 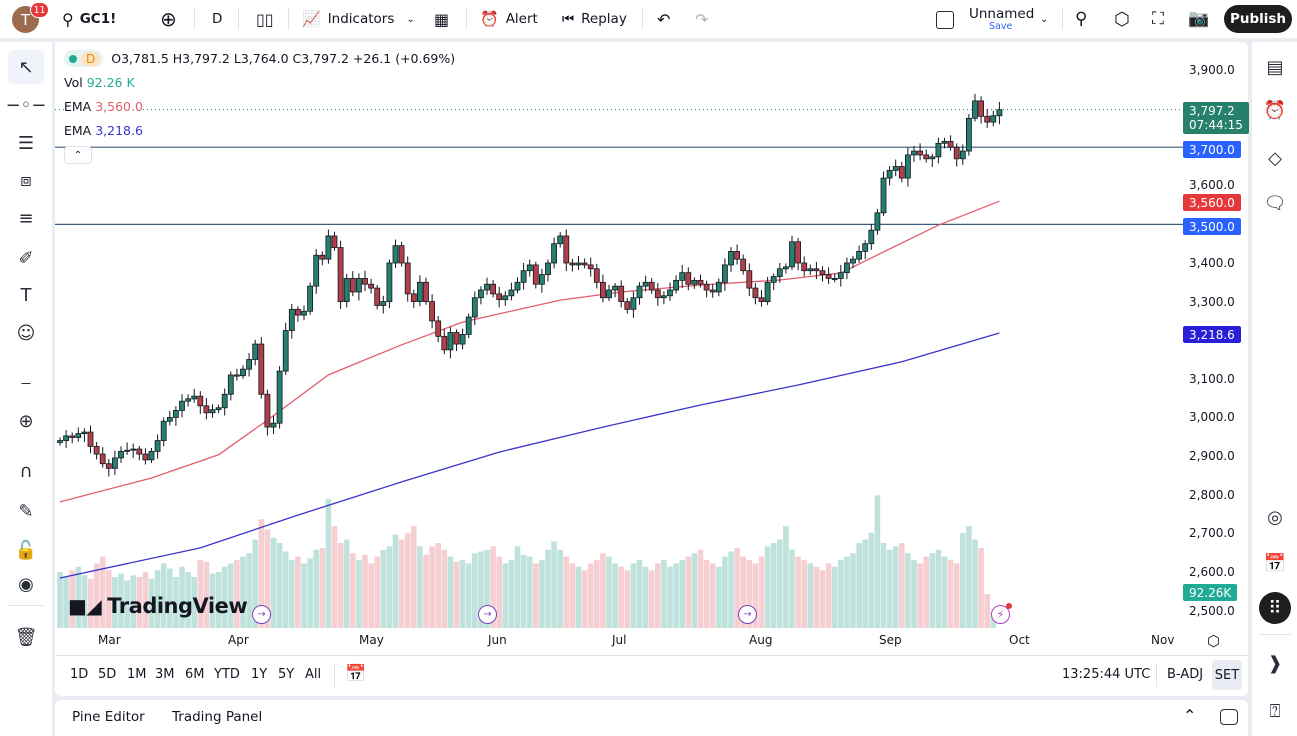 I want to click on range-button-1m: 1M, so click(x=137, y=674).